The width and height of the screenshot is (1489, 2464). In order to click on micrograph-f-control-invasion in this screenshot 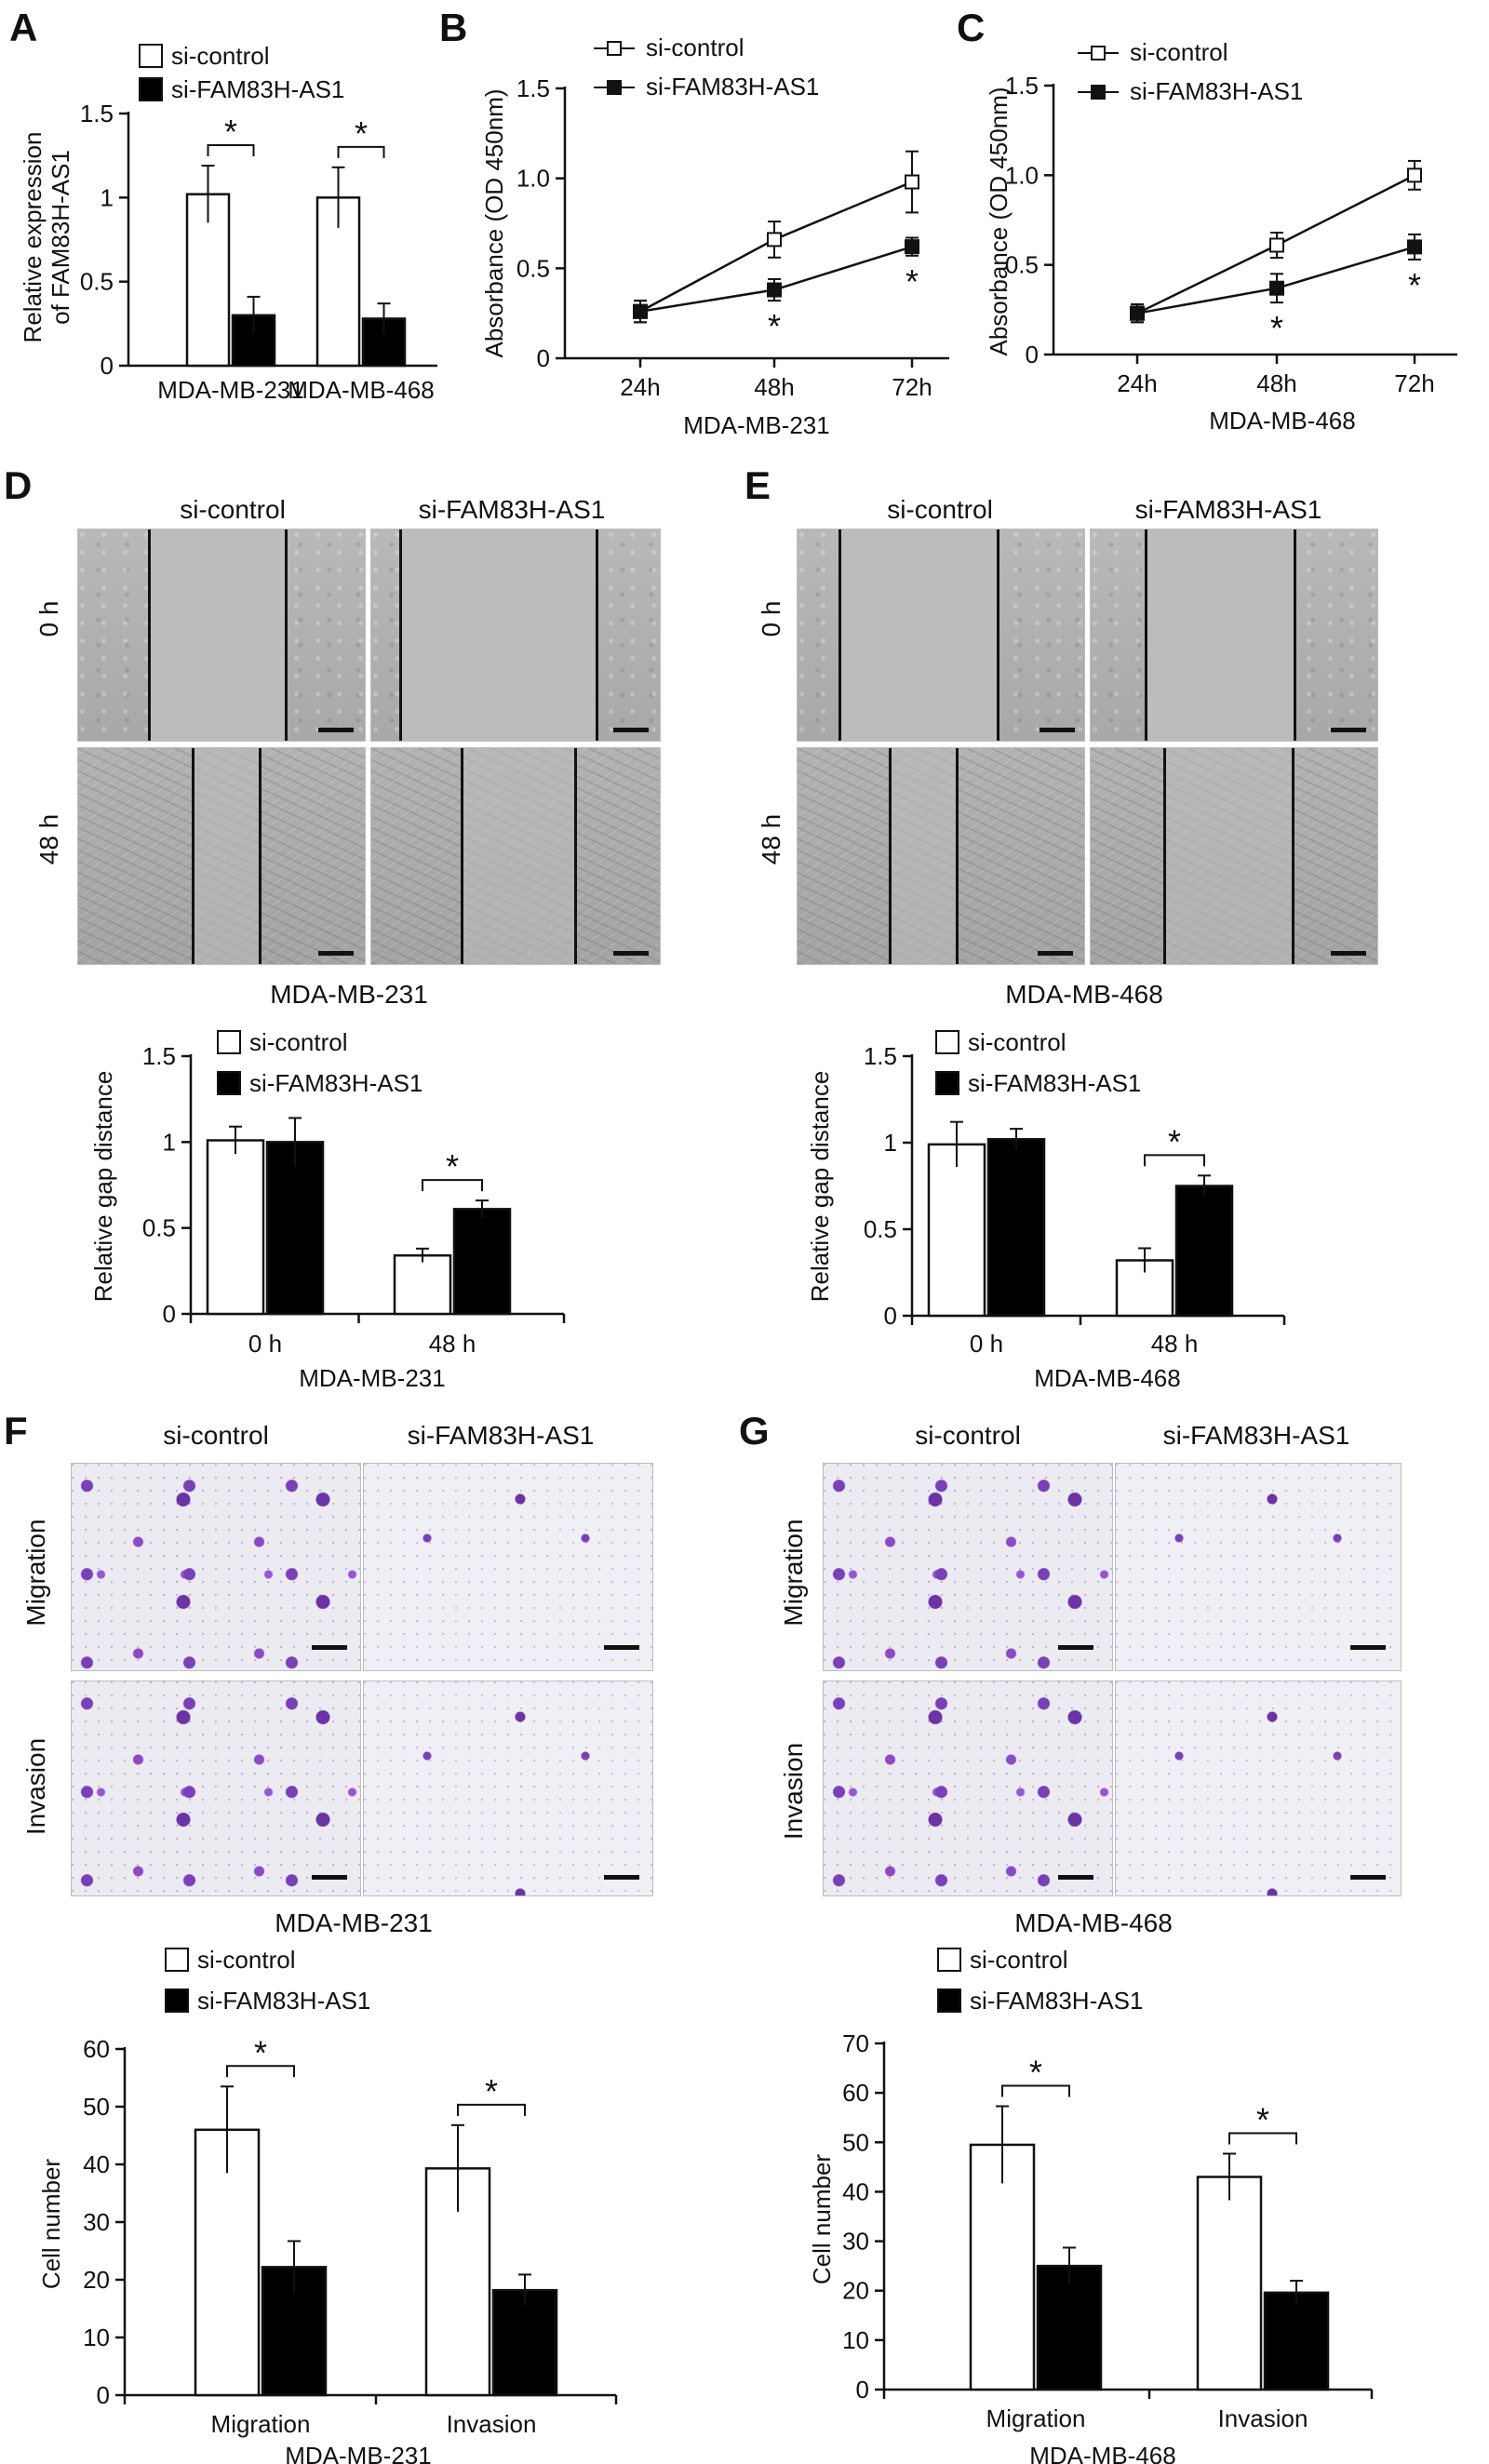, I will do `click(216, 1788)`.